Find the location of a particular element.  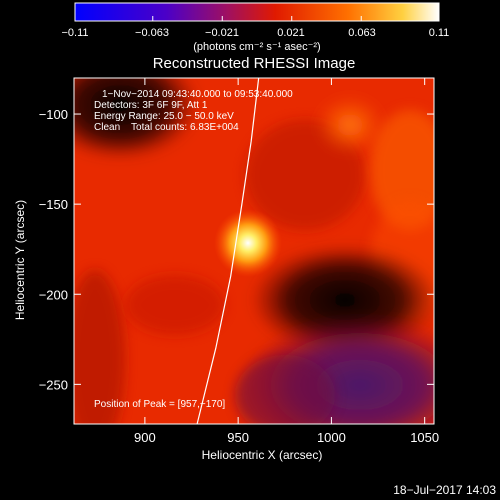

info-line-counts: Clean Total counts: 6.83E+004 is located at coordinates (166, 127).